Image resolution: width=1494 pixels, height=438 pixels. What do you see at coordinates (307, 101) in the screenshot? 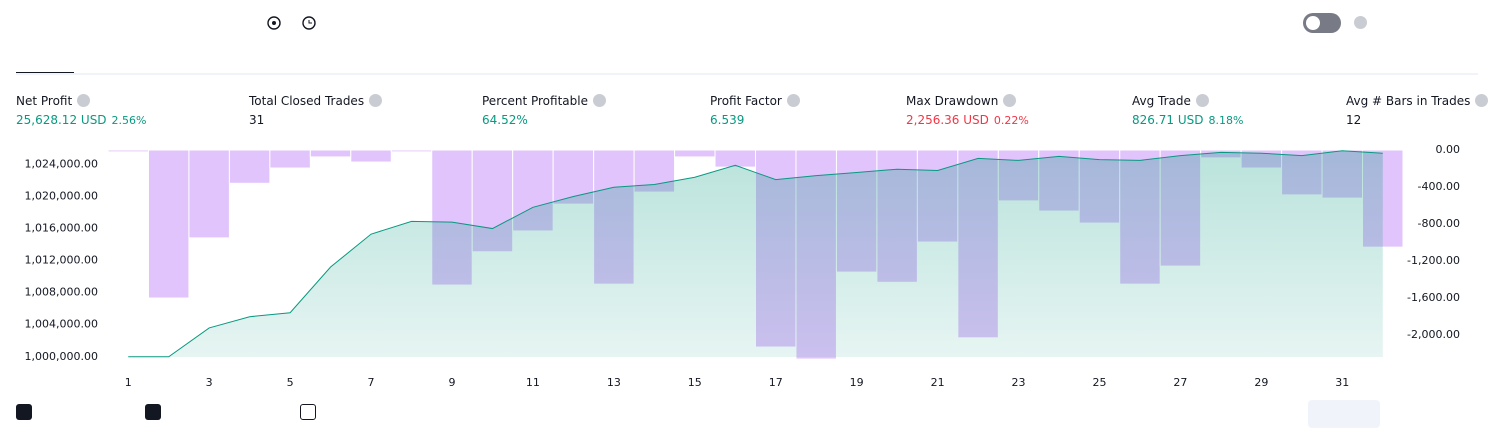
I see `metric-label-text: Total Closed Trades` at bounding box center [307, 101].